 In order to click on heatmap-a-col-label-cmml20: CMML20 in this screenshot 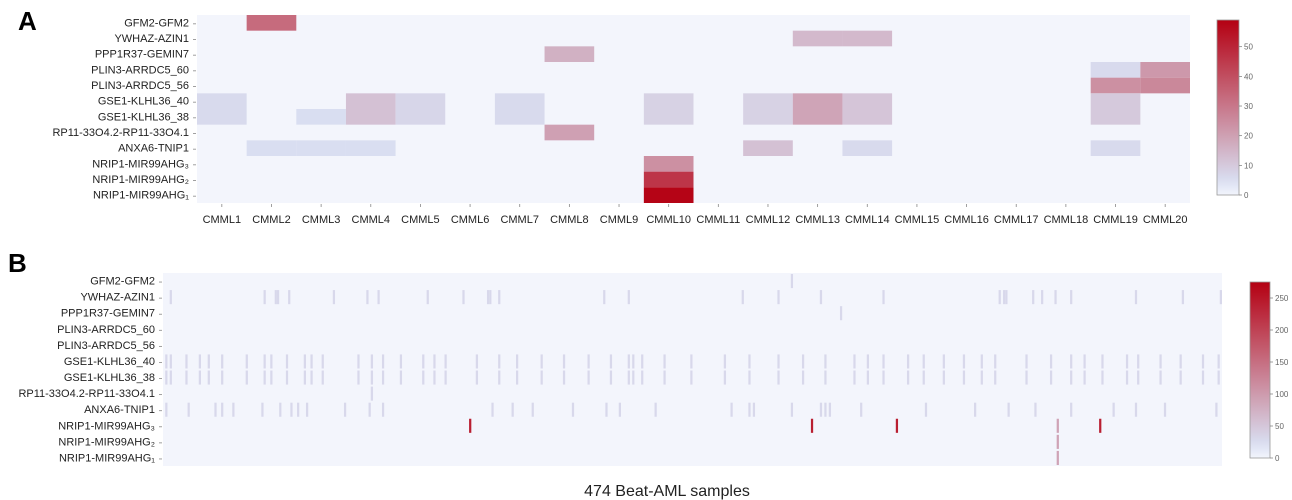, I will do `click(1165, 220)`.